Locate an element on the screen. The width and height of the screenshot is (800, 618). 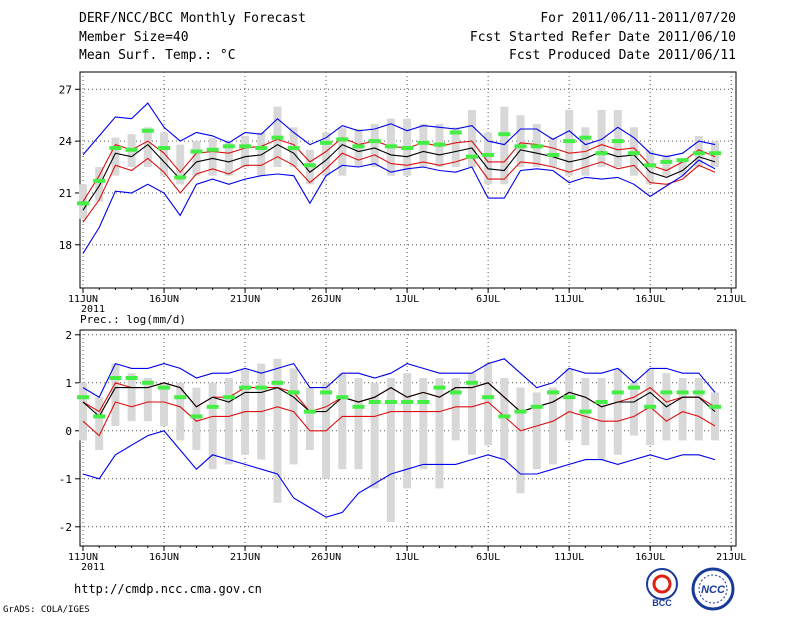
precip-x-tick-label: 1JUL is located at coordinates (407, 557).